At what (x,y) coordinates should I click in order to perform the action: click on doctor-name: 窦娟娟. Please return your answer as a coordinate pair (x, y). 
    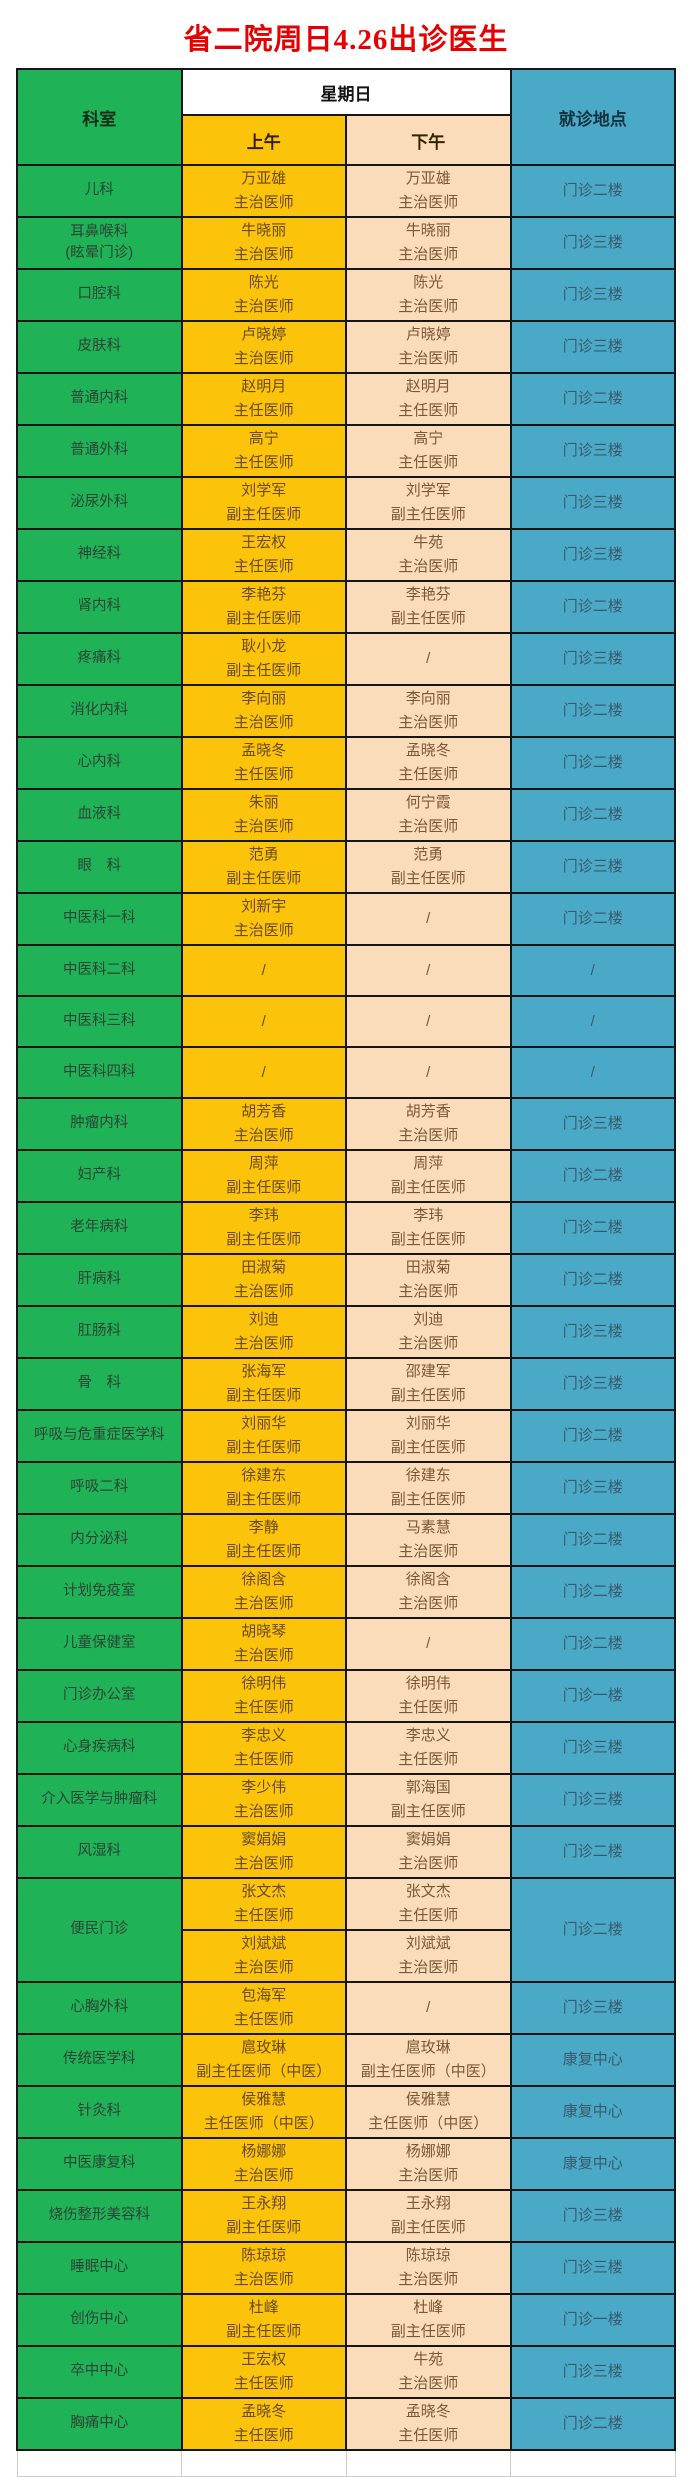
    Looking at the image, I should click on (264, 1839).